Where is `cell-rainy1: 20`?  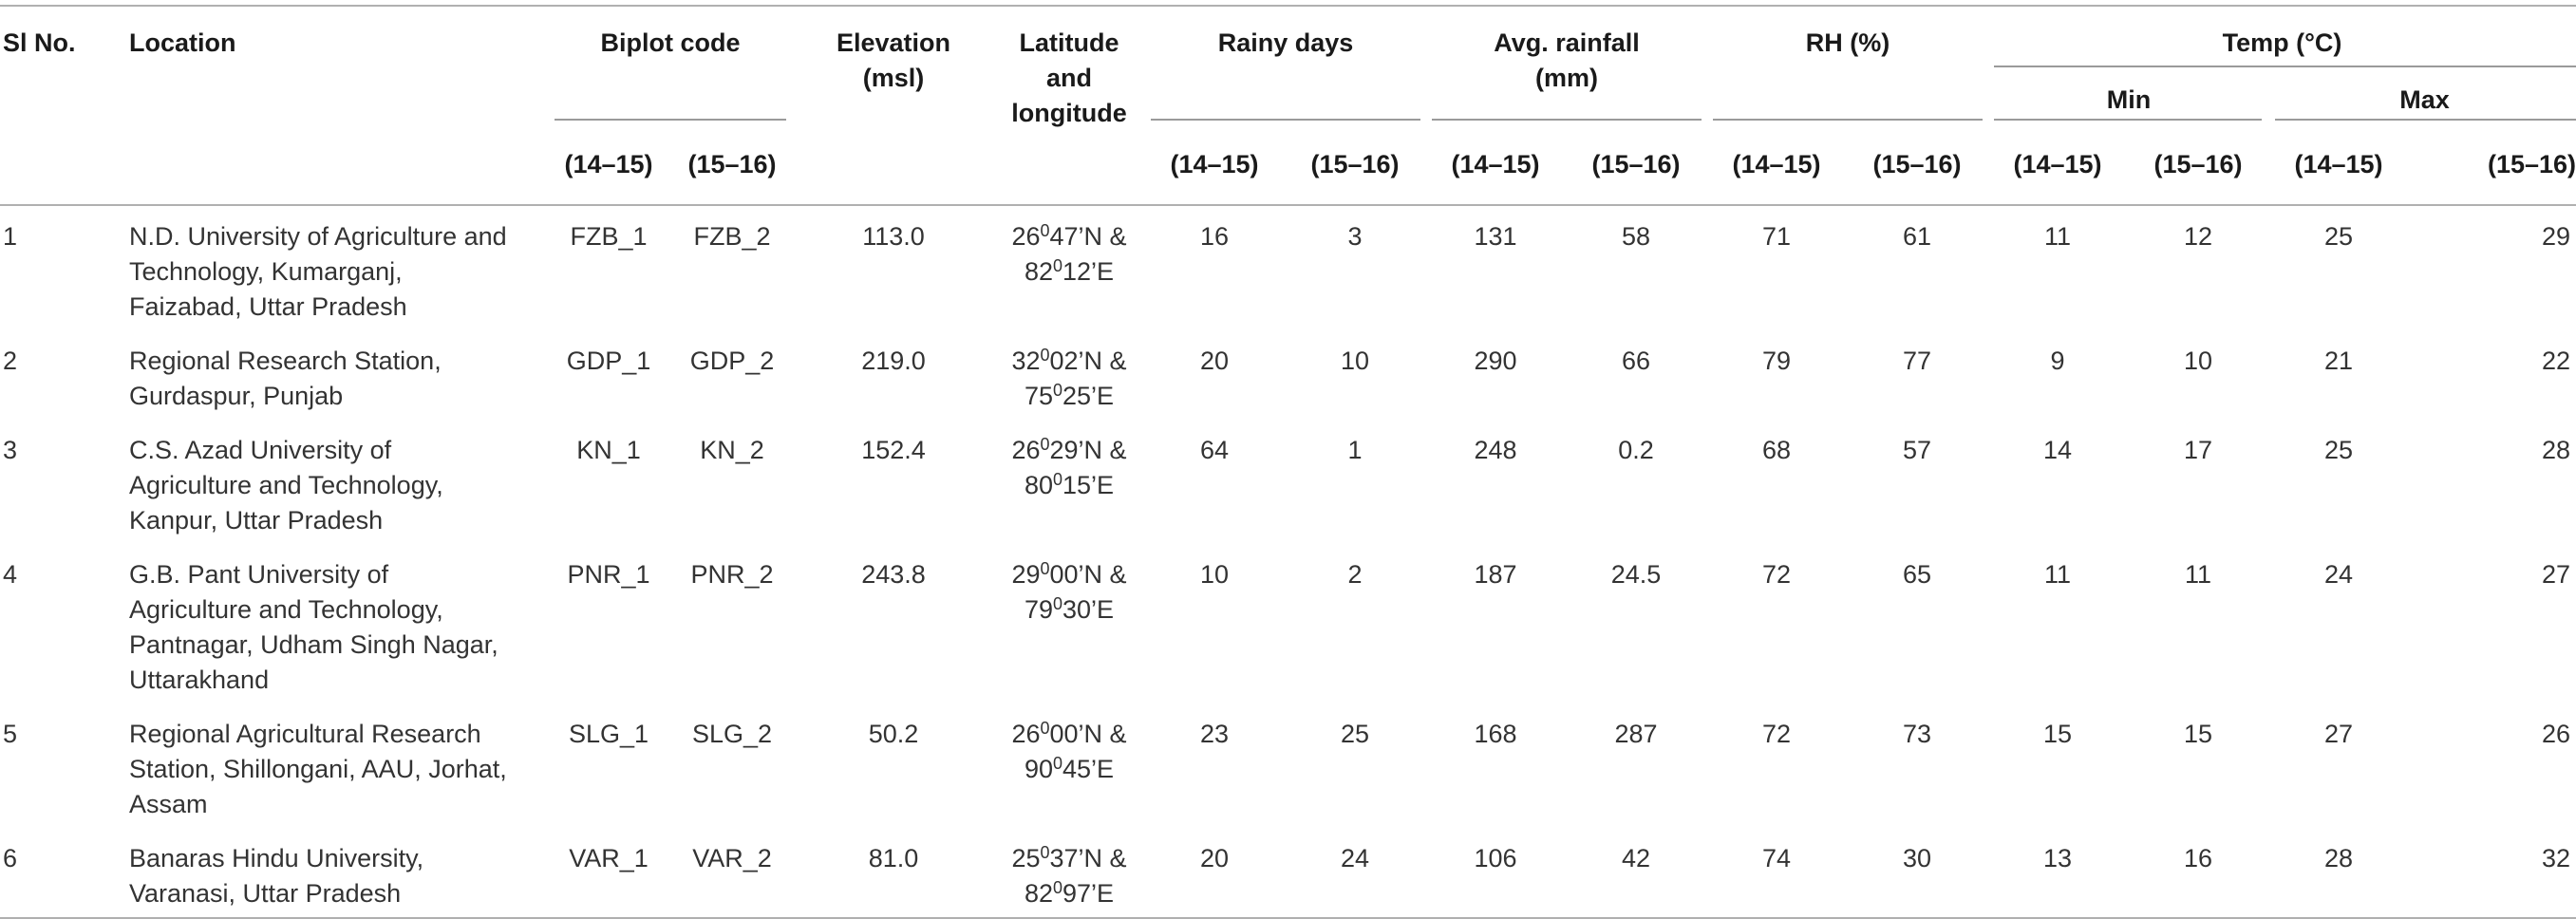
cell-rainy1: 20 is located at coordinates (1214, 361).